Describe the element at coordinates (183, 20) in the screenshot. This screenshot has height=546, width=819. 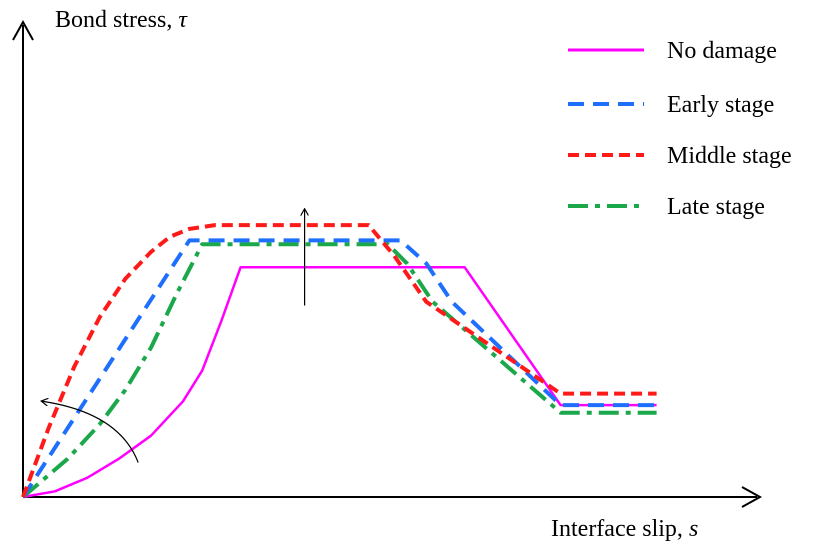
I see `y-axis-label-symbol: τ` at that location.